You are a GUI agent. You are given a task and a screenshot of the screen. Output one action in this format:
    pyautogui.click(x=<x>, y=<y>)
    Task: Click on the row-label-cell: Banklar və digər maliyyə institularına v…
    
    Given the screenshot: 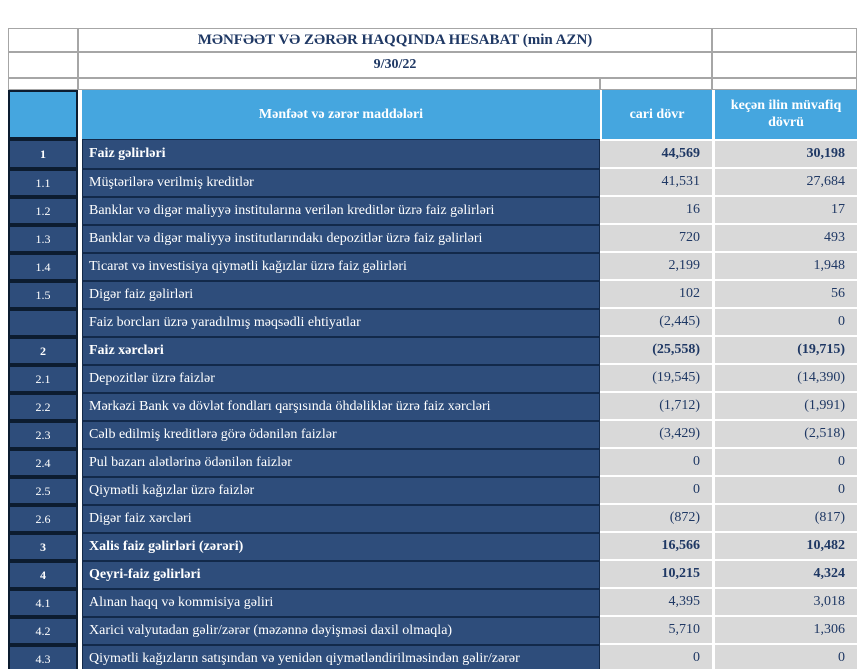 What is the action you would take?
    pyautogui.click(x=341, y=211)
    